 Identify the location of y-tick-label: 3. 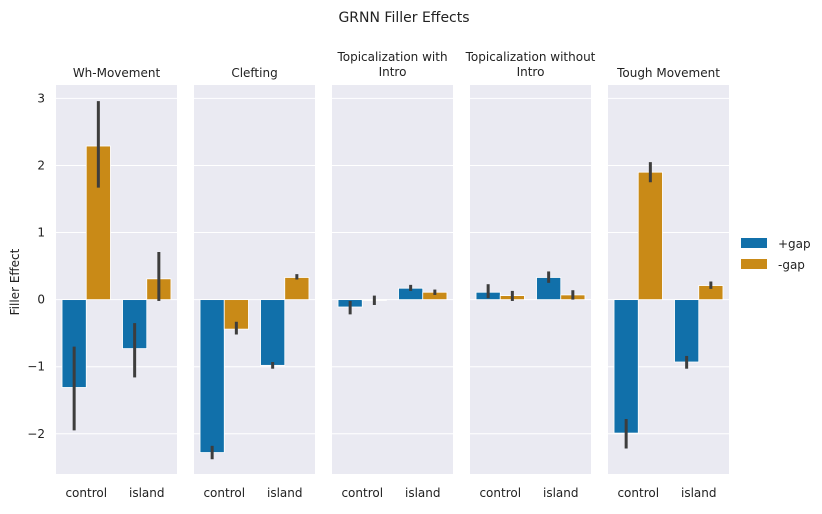
(41, 98).